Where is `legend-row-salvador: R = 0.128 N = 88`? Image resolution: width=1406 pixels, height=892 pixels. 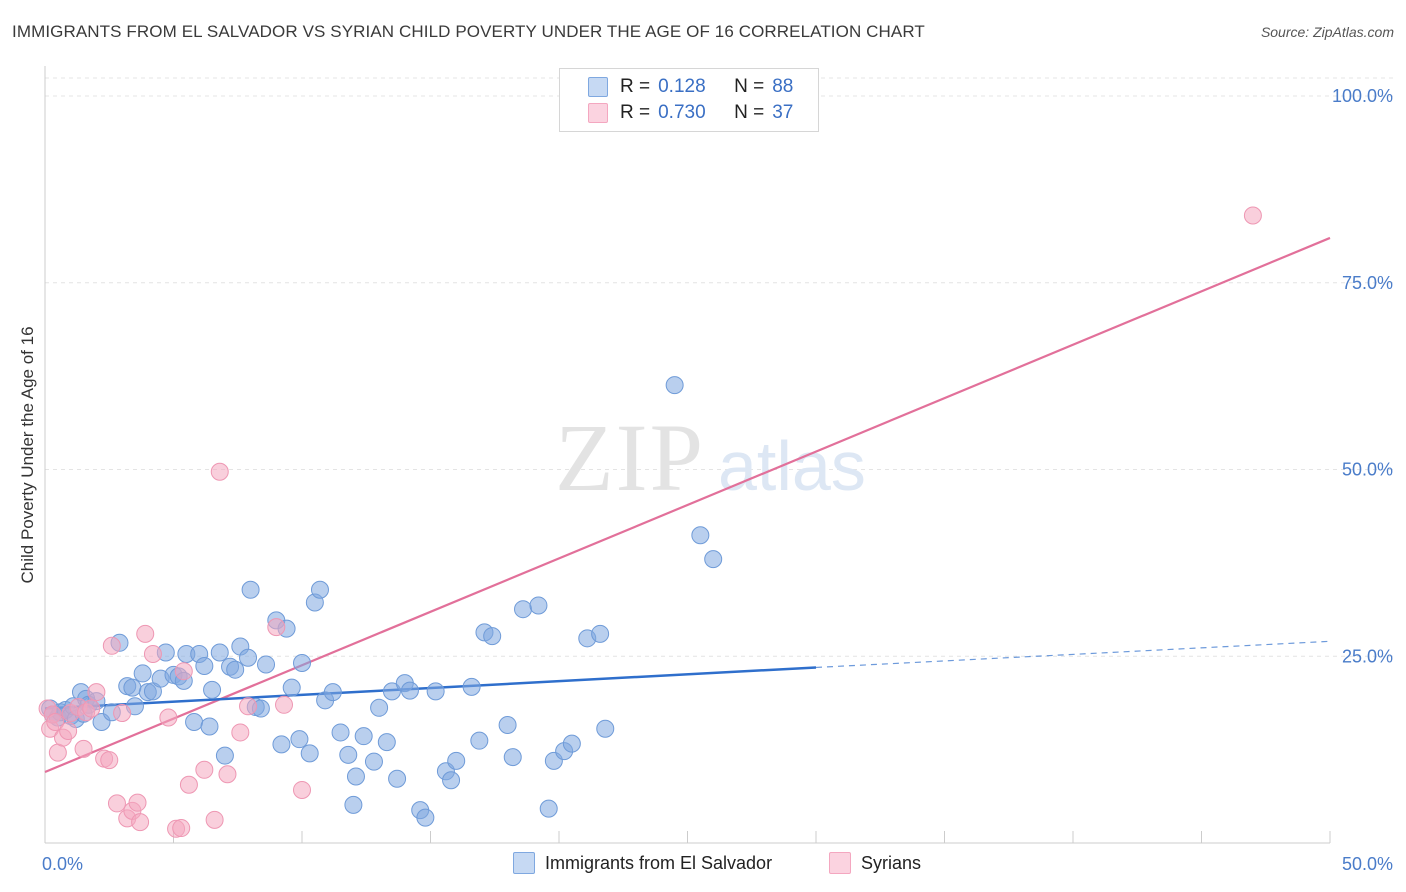
legend-row-salvador: R = 0.128 N = 88 is located at coordinates (690, 87).